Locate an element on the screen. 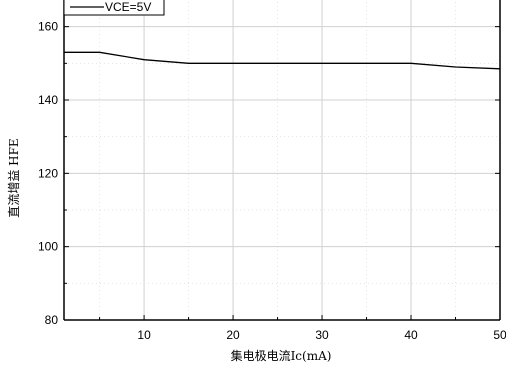 The image size is (506, 367). x-tick-label: 40 is located at coordinates (411, 335).